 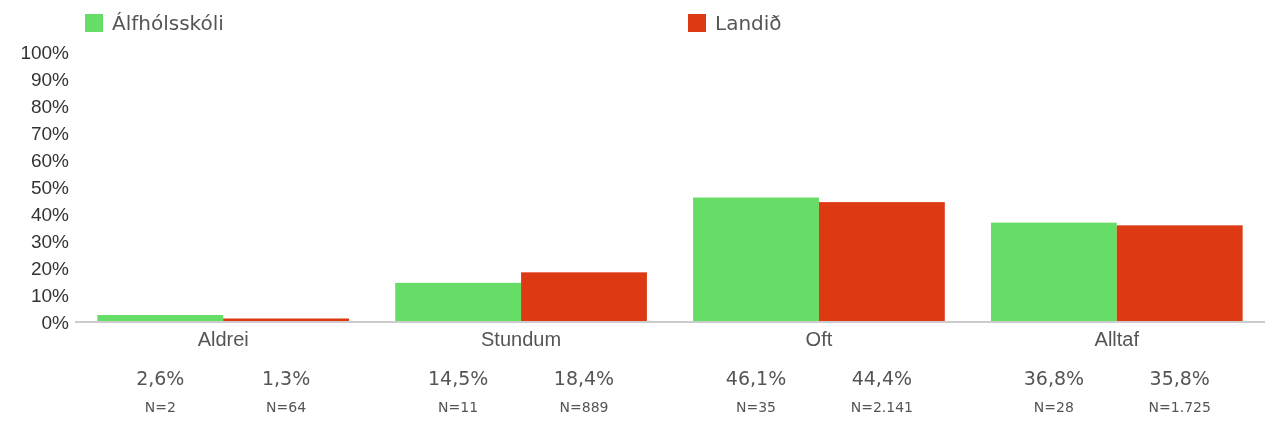 I want to click on y-tick-label: 40%, so click(x=50, y=214).